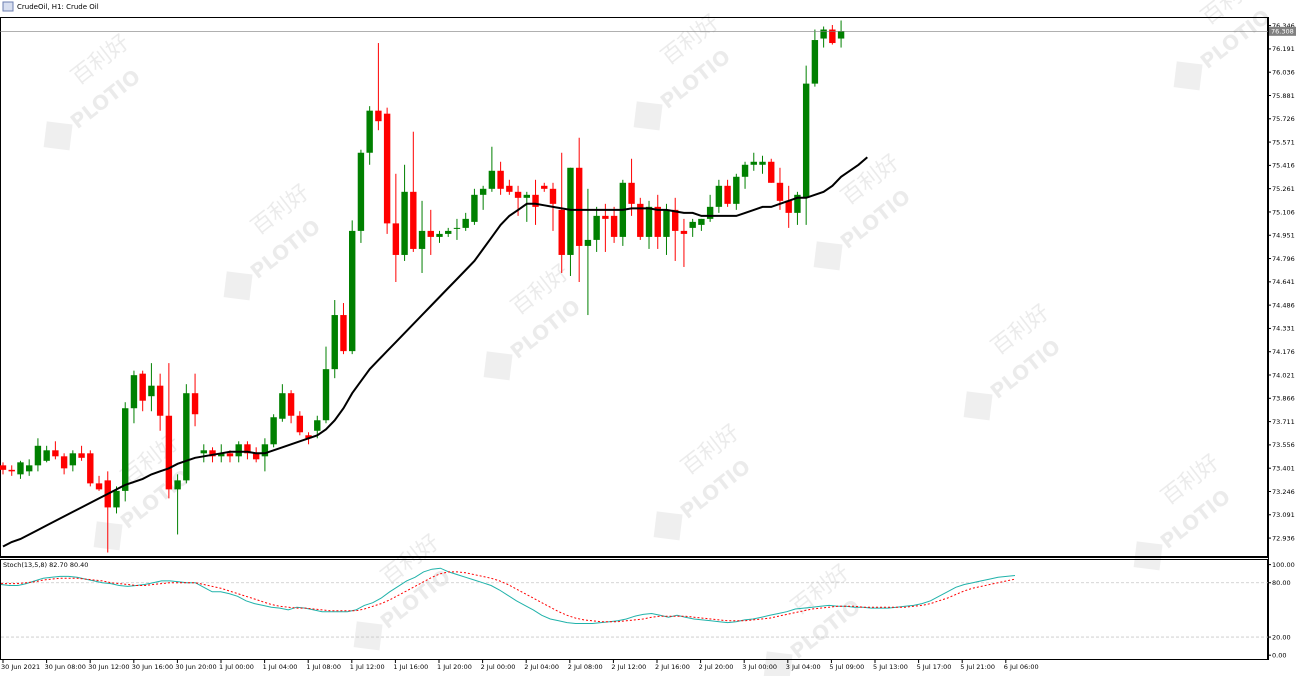  I want to click on svg-text: 1 Jul 12:00, so click(367, 667).